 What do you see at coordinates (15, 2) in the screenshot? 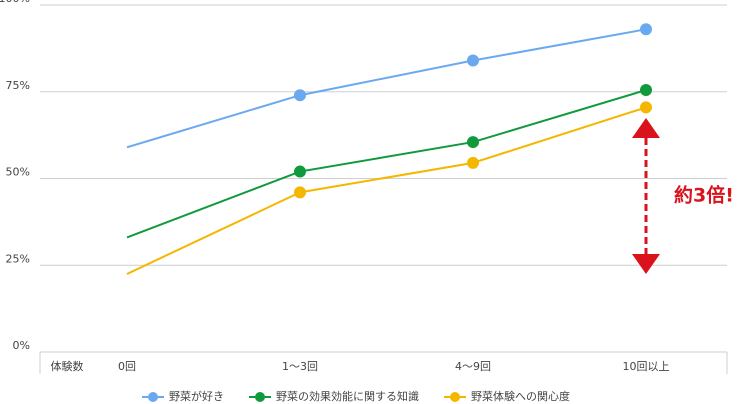
I see `y-tick-label: 100%` at bounding box center [15, 2].